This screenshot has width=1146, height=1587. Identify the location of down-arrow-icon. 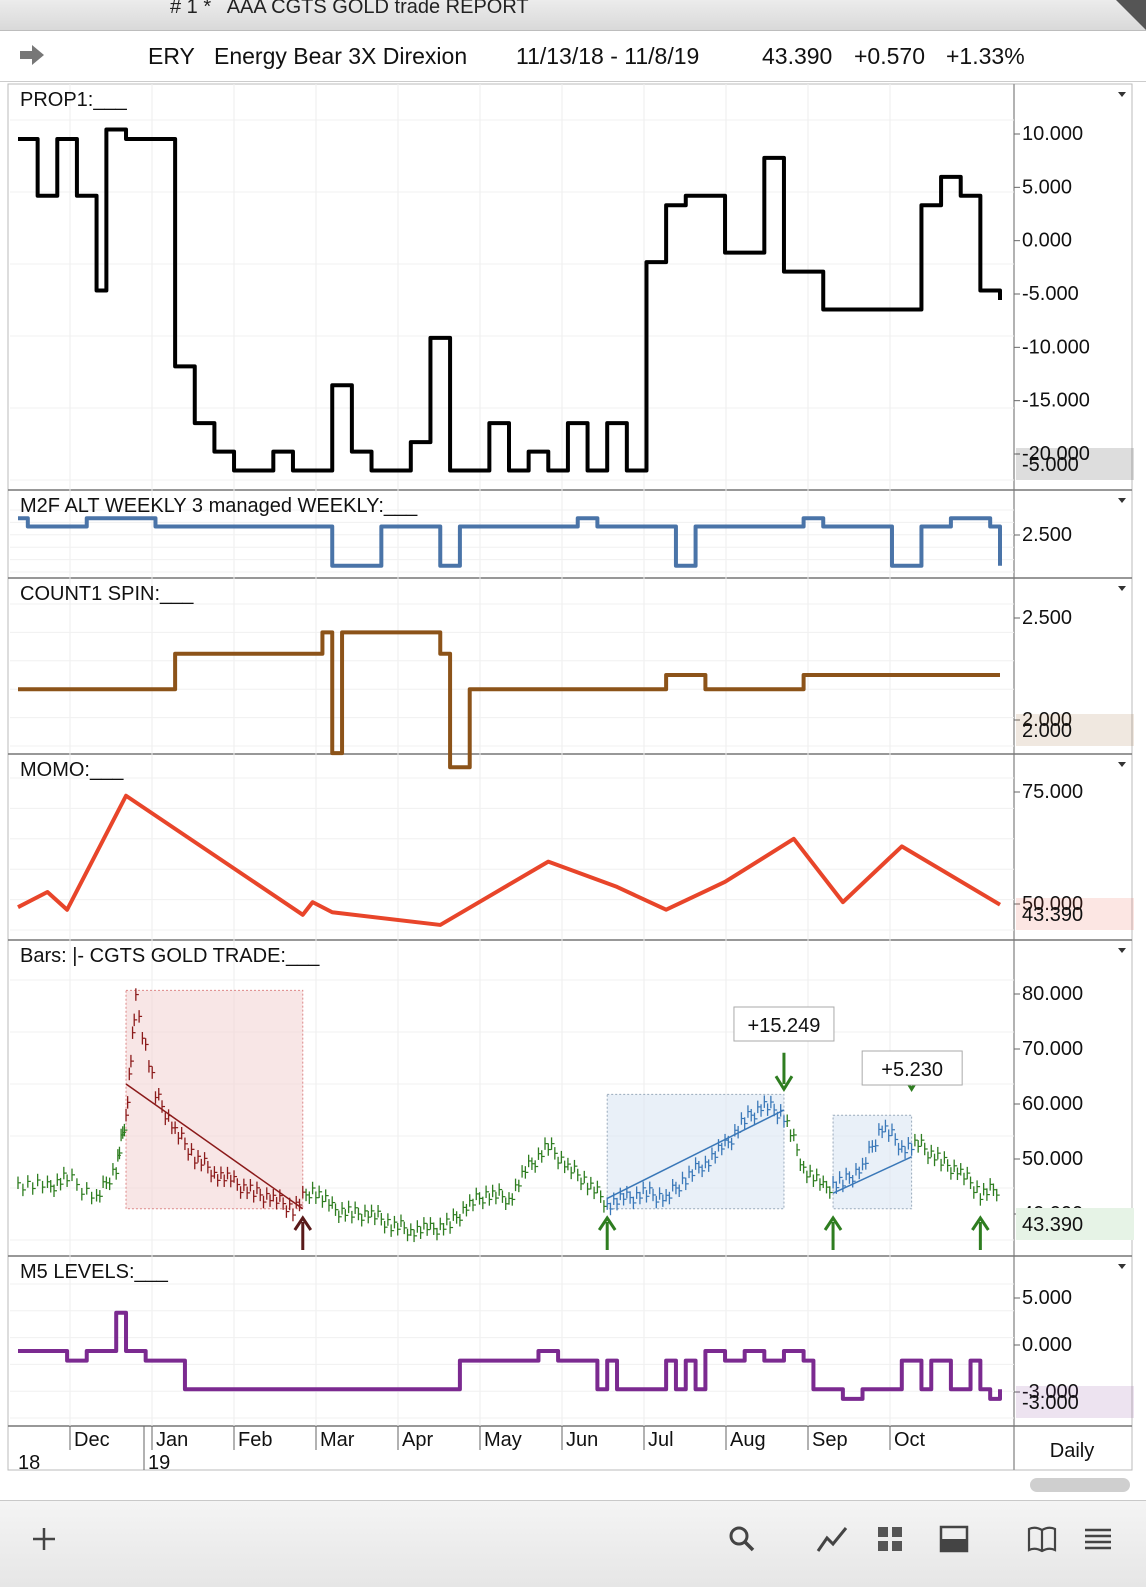
(784, 1072).